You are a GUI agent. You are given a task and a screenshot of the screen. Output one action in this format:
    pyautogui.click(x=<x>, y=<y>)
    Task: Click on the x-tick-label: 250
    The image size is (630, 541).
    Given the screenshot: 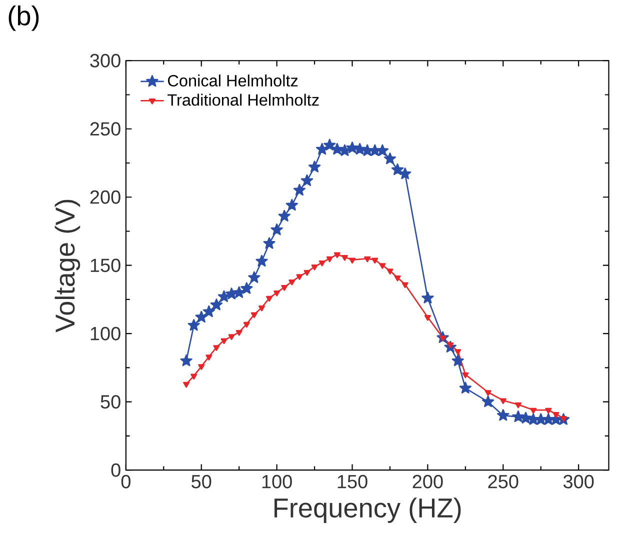 What is the action you would take?
    pyautogui.click(x=503, y=481)
    